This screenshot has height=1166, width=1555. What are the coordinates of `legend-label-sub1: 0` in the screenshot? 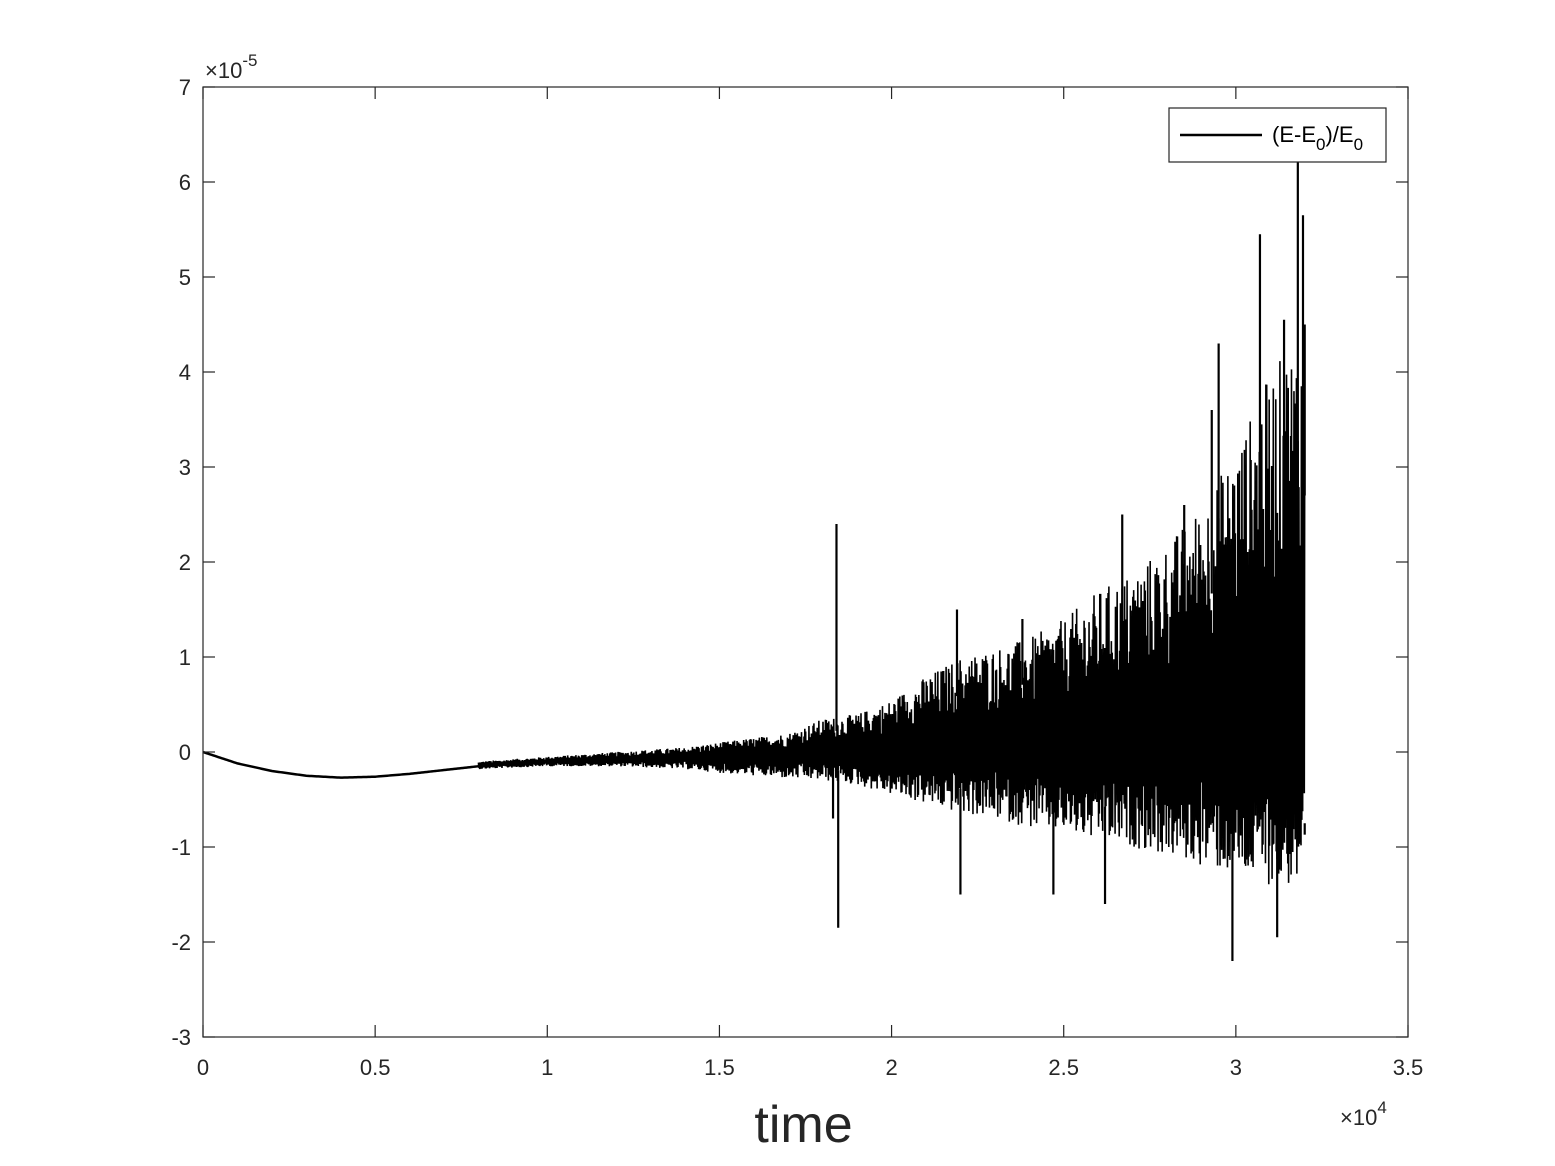 It's located at (1320, 144).